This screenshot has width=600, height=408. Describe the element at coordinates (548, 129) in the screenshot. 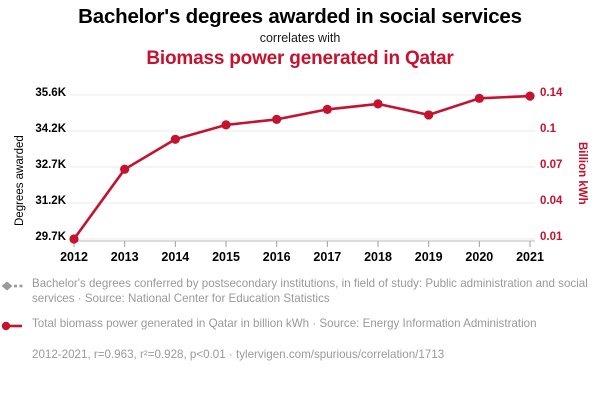

I see `right-axis-tick-label: 0.1` at that location.